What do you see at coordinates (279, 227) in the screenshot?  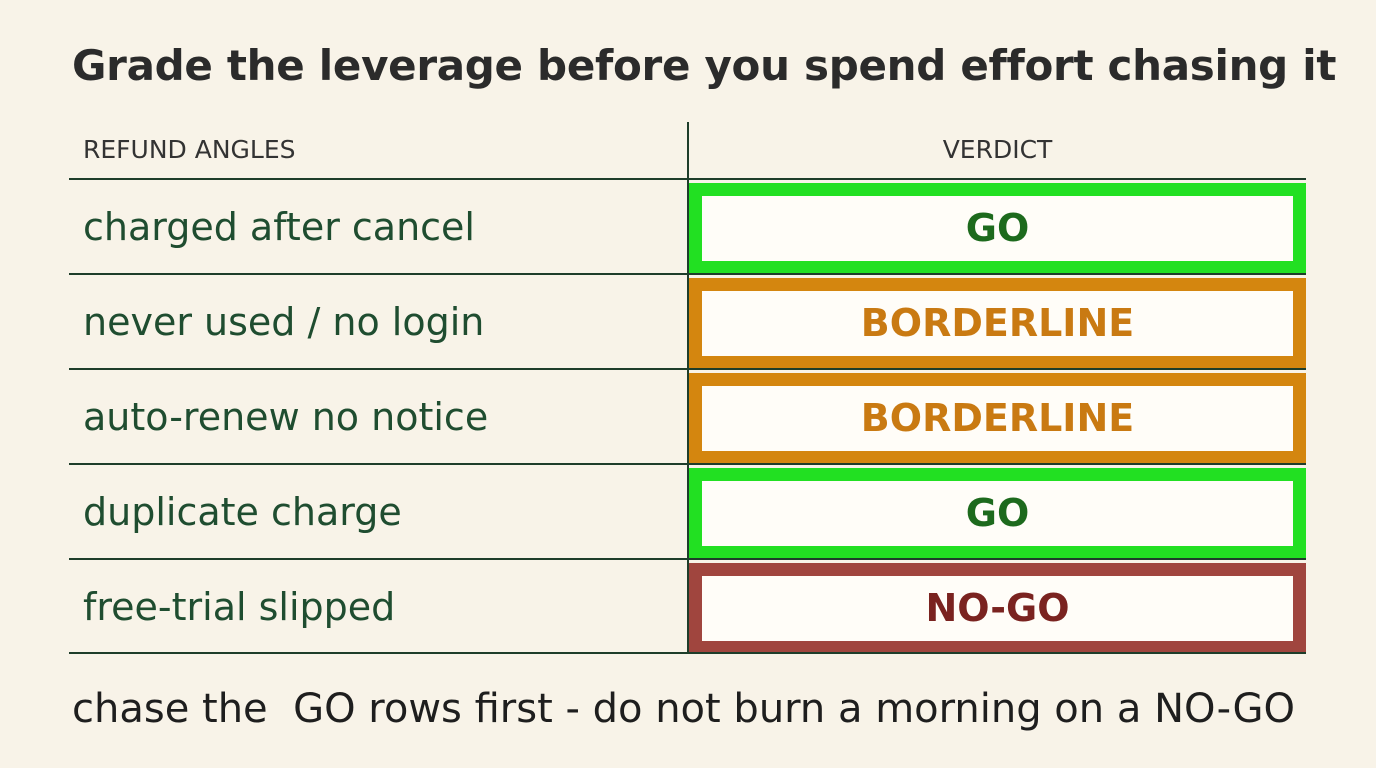 I see `refund-angle-label: charged after cancel` at bounding box center [279, 227].